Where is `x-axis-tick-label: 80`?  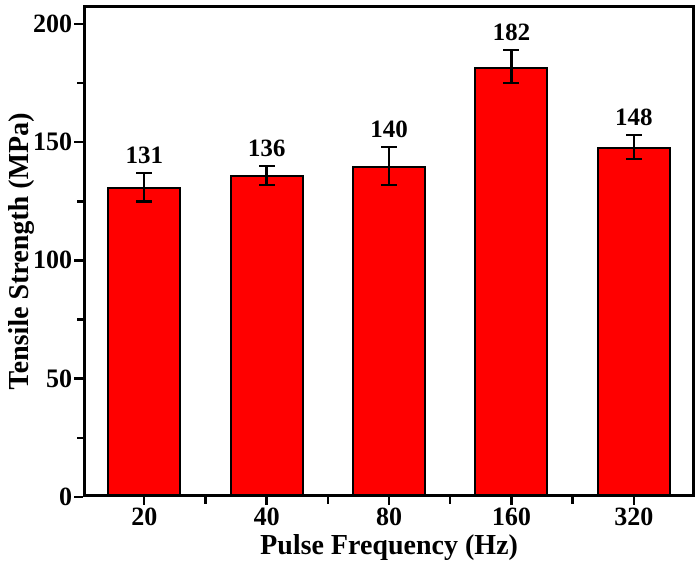 x-axis-tick-label: 80 is located at coordinates (389, 516).